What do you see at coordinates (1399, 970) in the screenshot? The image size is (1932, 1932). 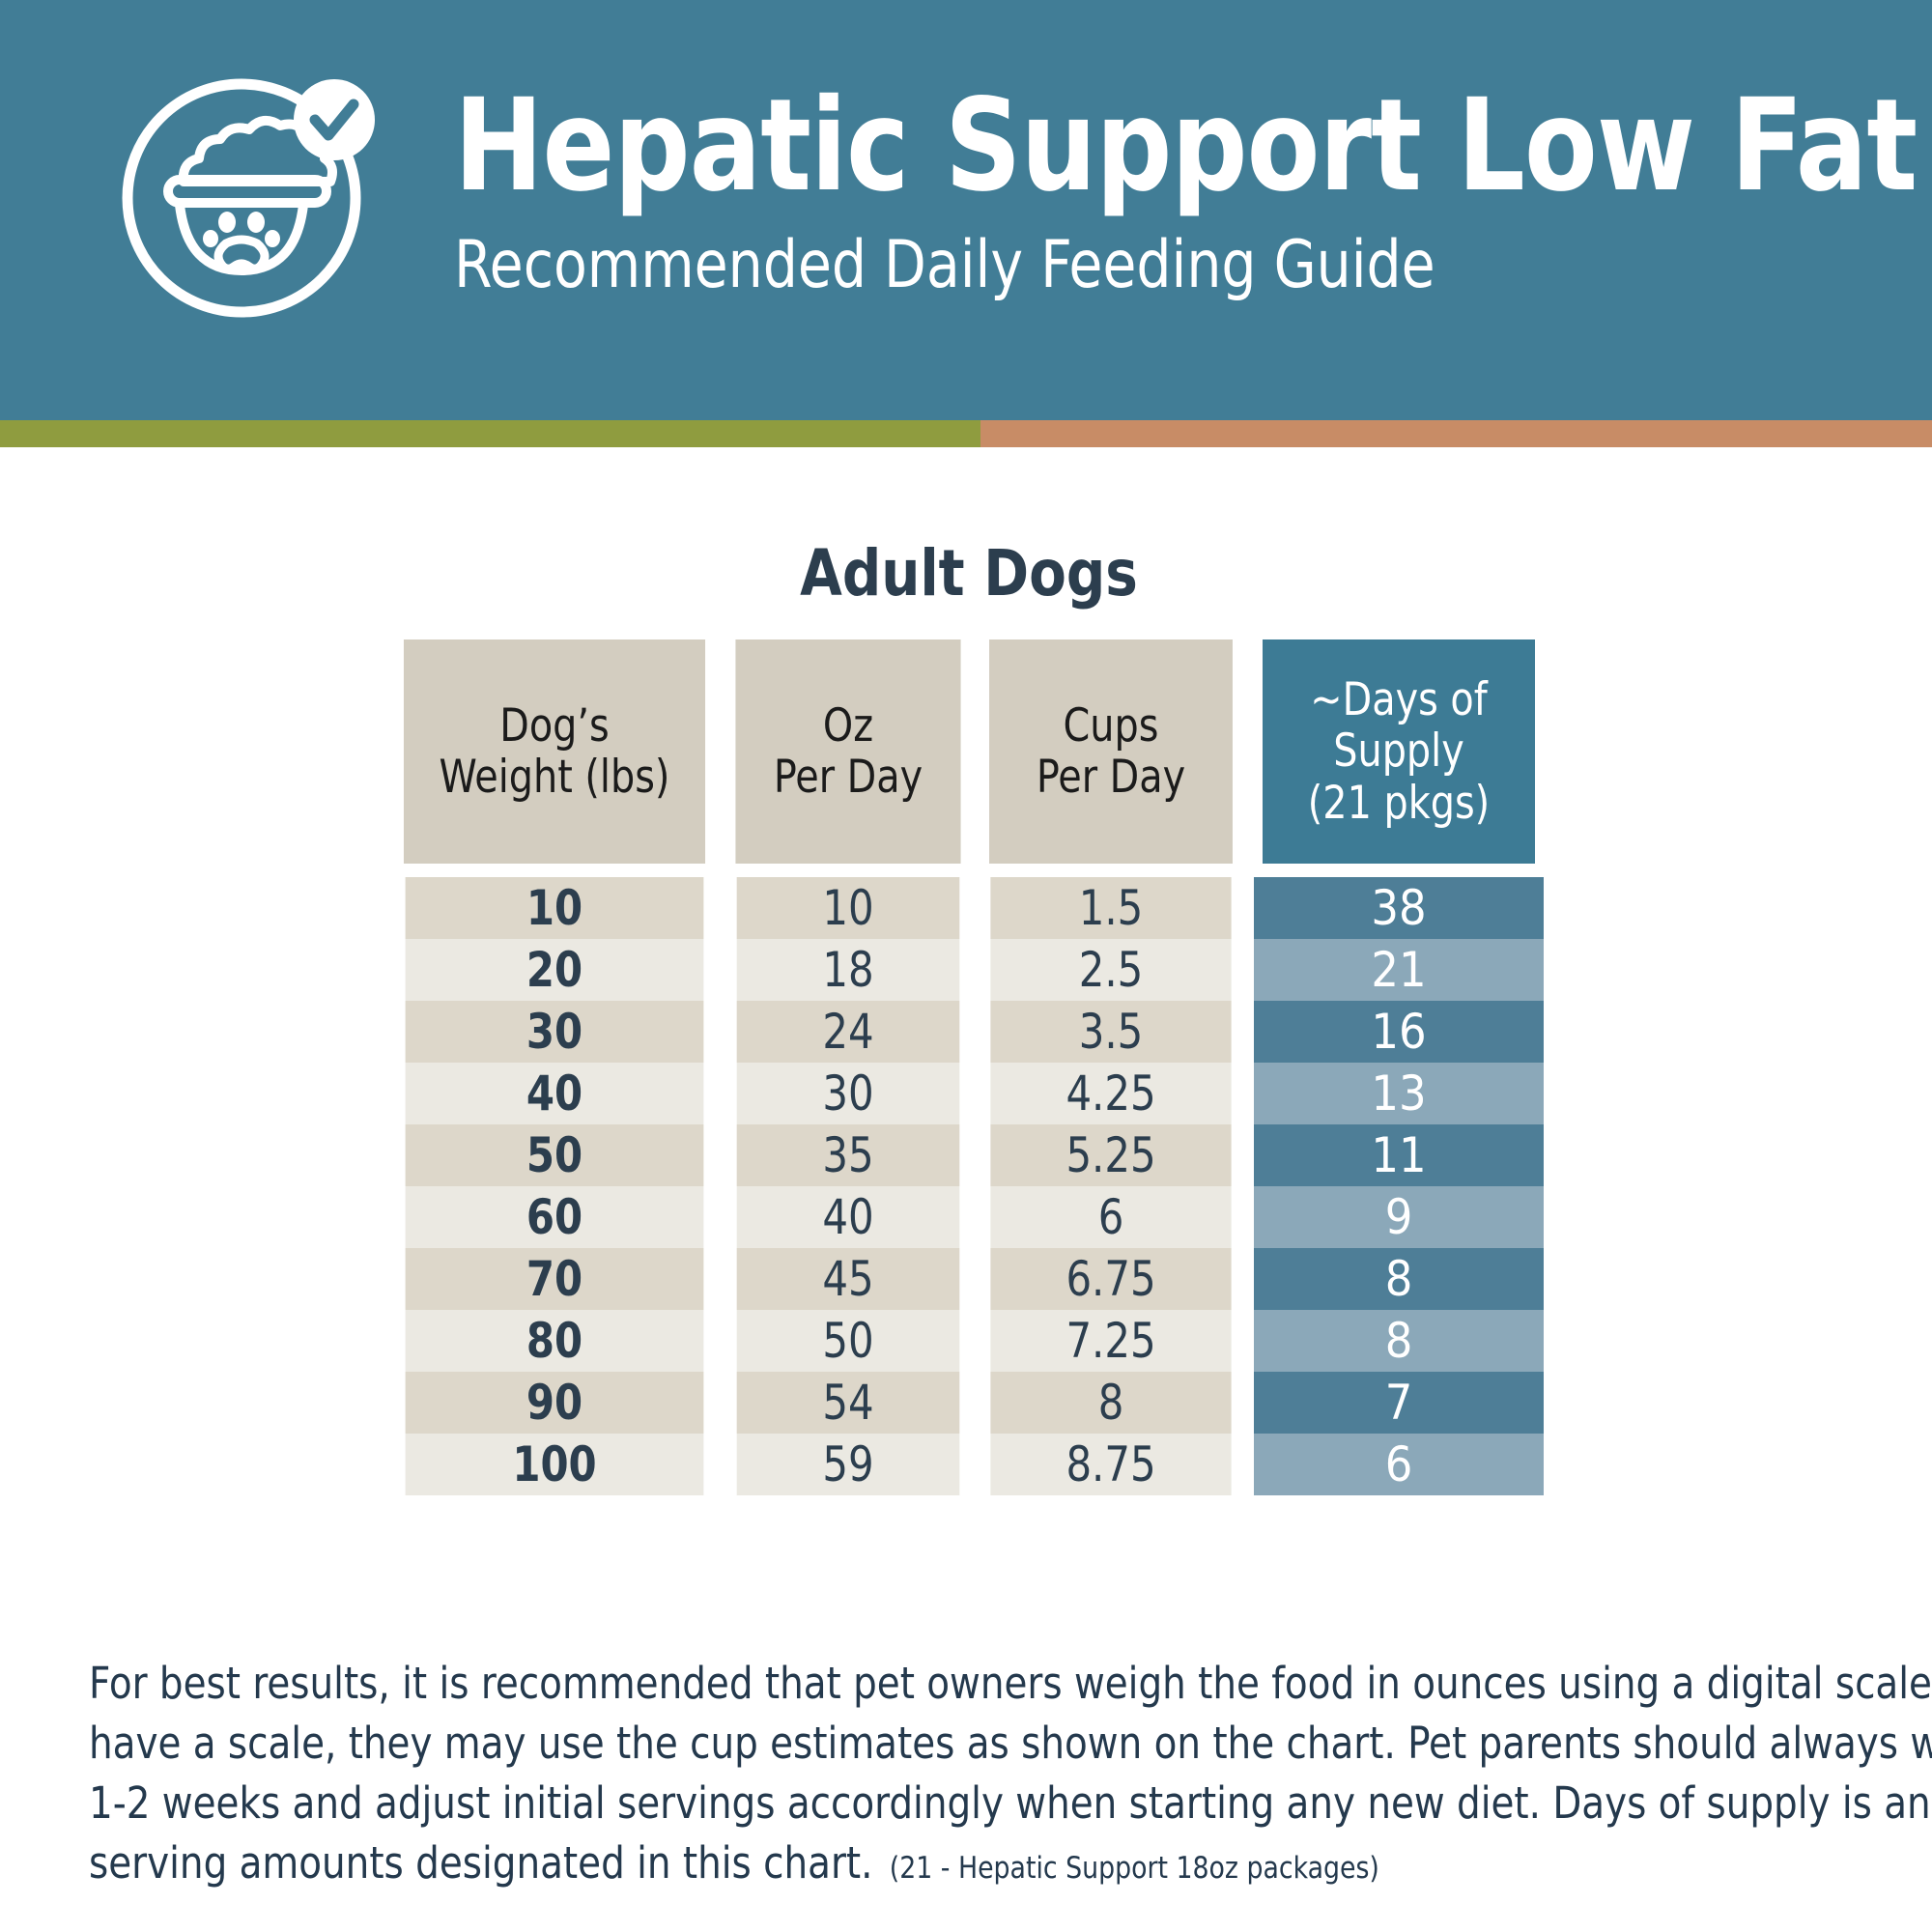 I see `cell-days: 21` at bounding box center [1399, 970].